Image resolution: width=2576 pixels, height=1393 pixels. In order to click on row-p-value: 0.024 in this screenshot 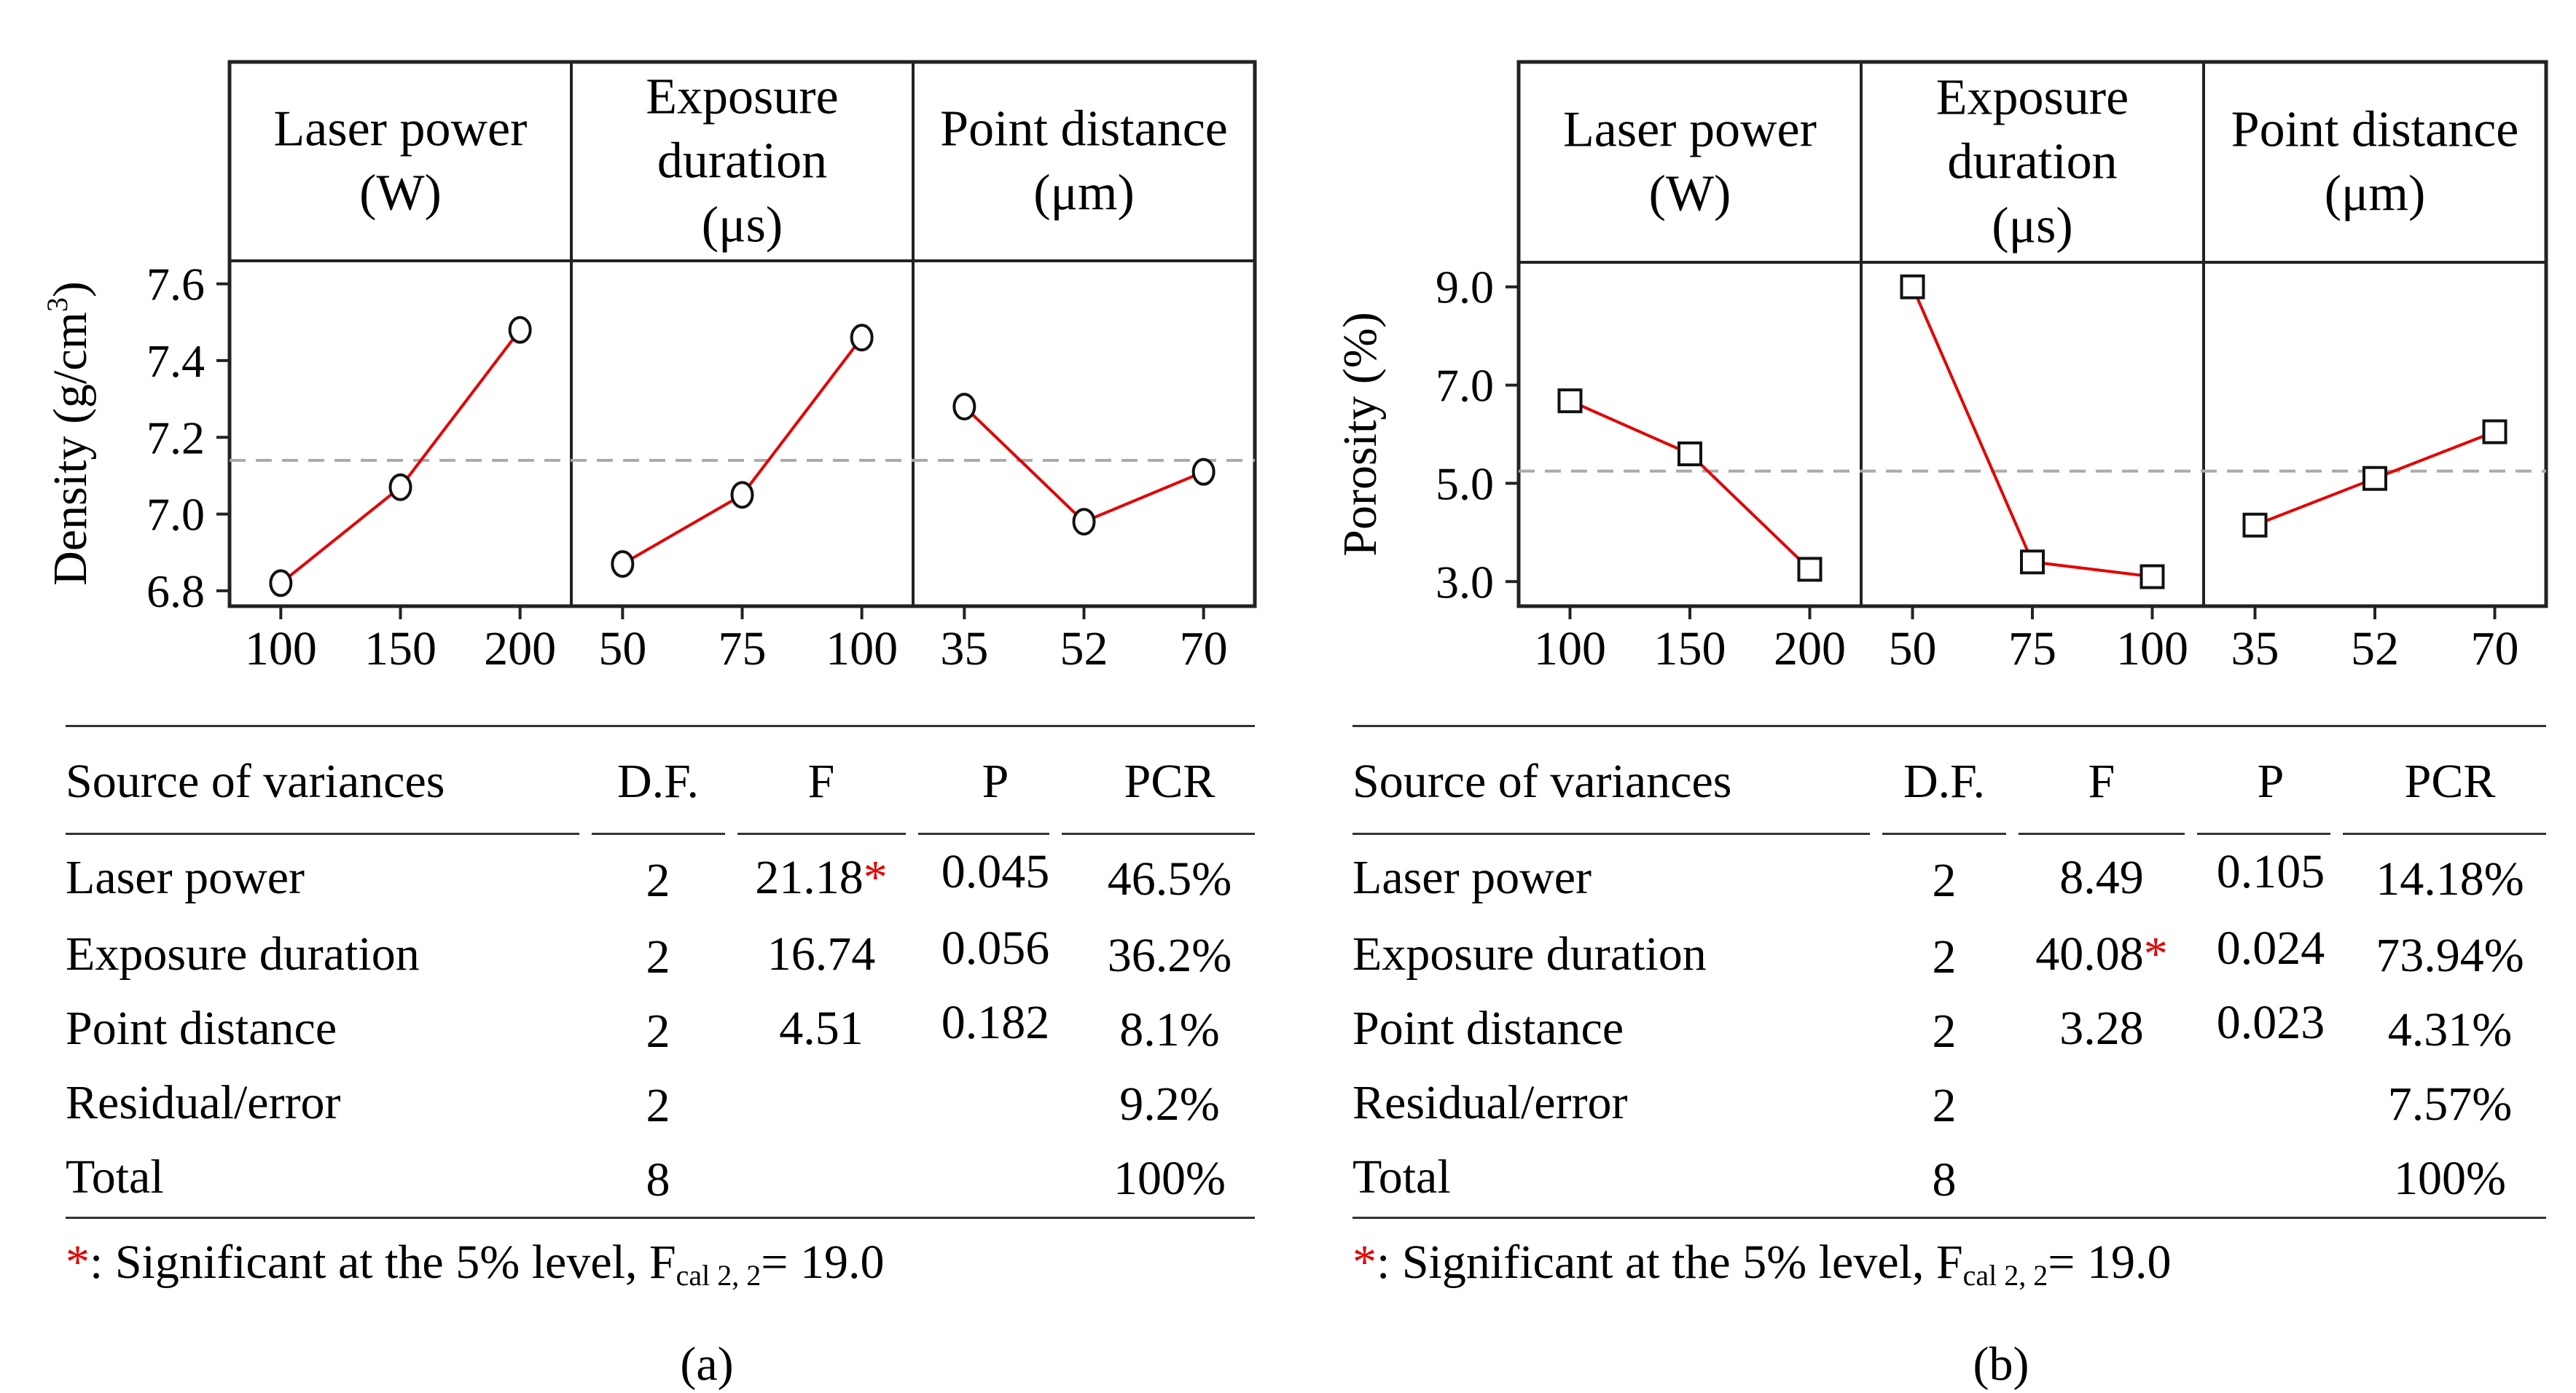, I will do `click(2270, 948)`.